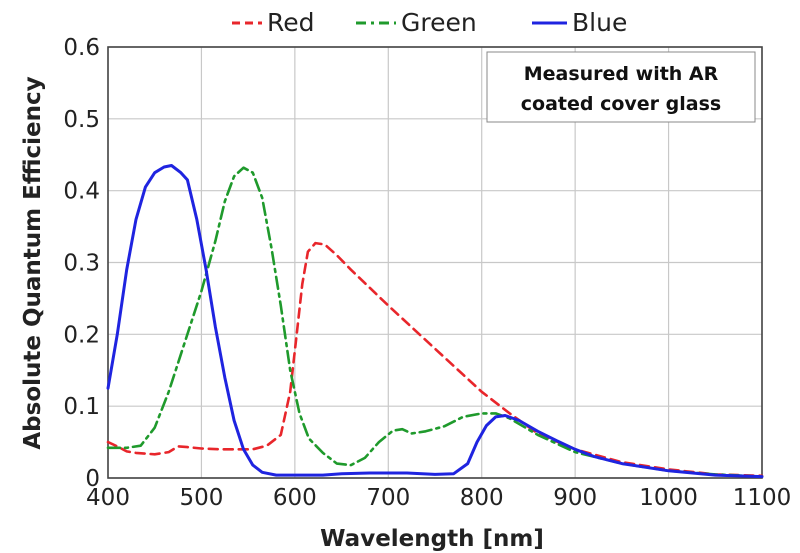 Image resolution: width=800 pixels, height=553 pixels. Describe the element at coordinates (388, 498) in the screenshot. I see `x-tick-label: 700` at that location.